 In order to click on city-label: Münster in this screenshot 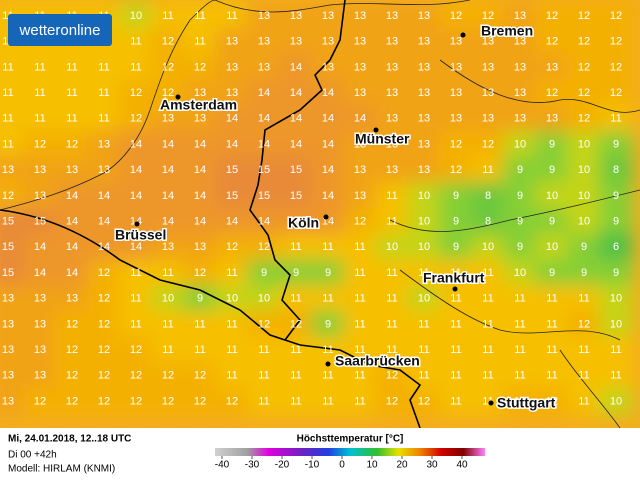, I will do `click(382, 139)`.